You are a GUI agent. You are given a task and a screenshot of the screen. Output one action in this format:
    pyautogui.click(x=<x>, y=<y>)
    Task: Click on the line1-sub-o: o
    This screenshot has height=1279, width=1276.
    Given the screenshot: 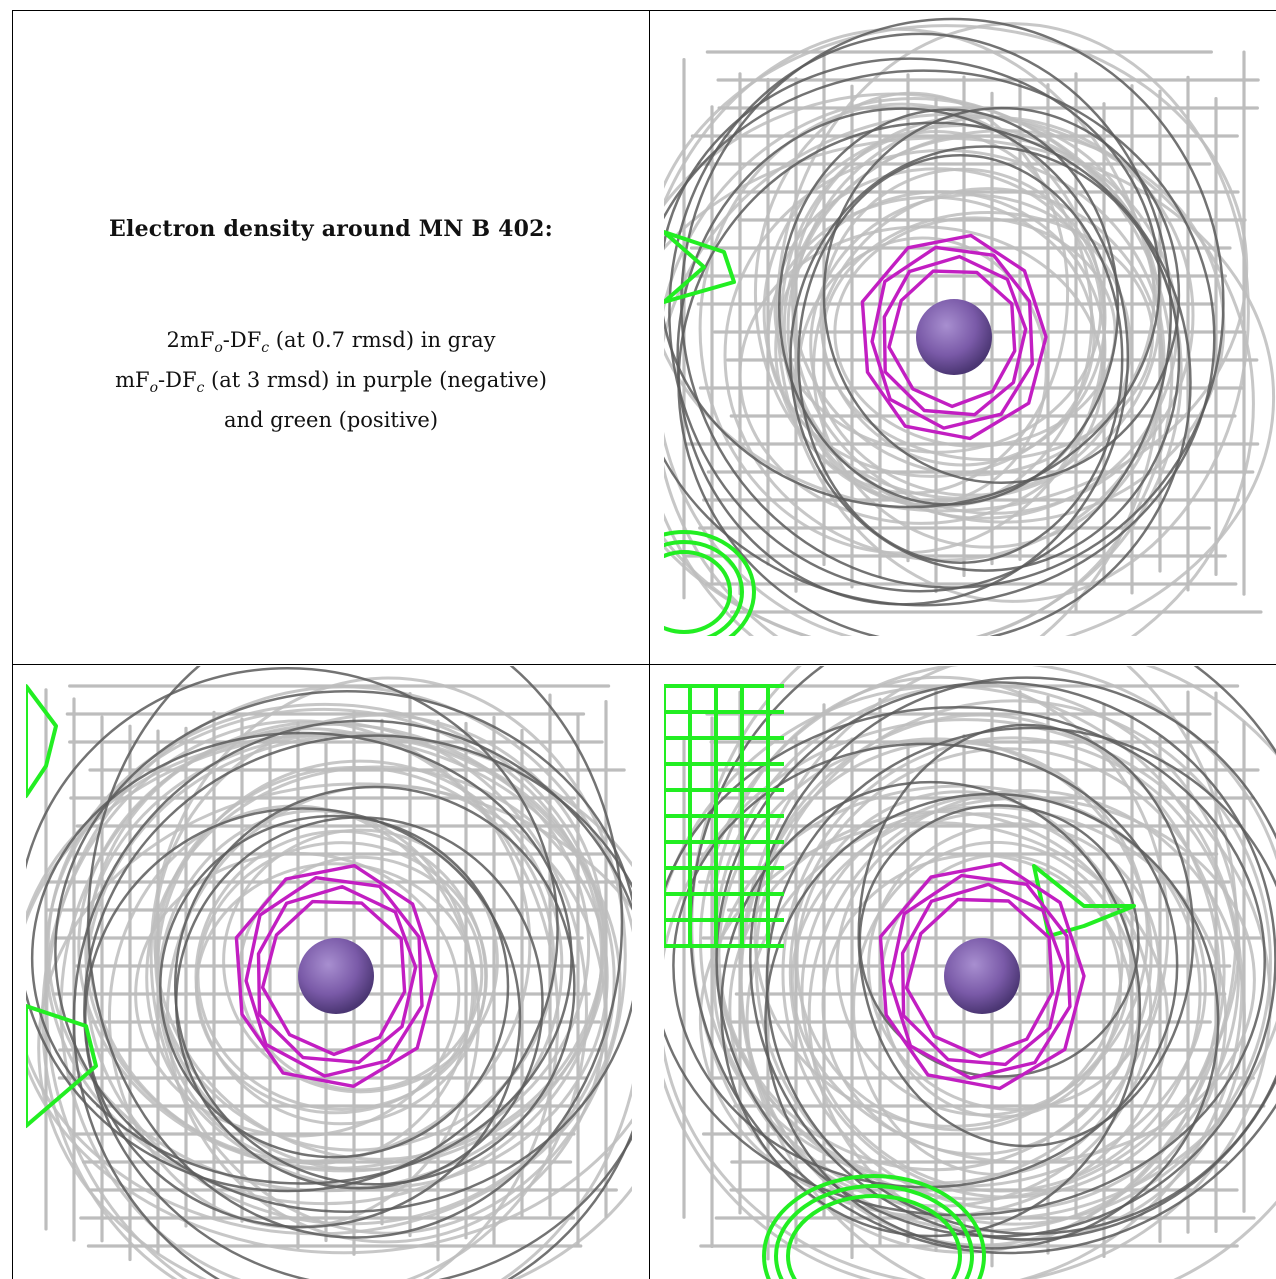 What is the action you would take?
    pyautogui.click(x=218, y=348)
    